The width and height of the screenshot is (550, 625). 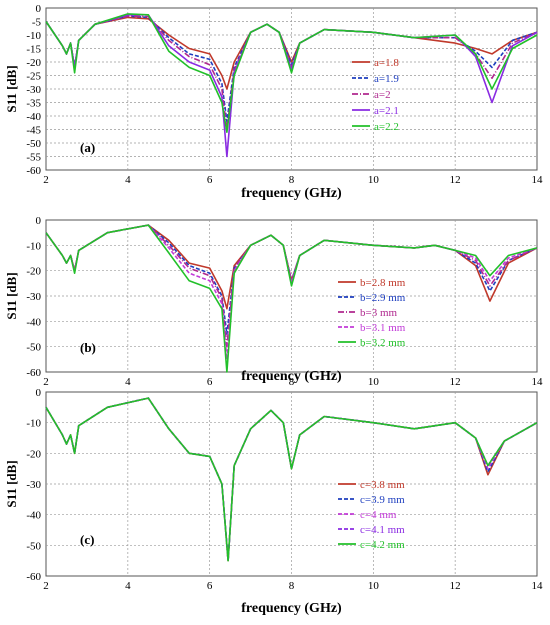 What do you see at coordinates (37, 23) in the screenshot?
I see `y-tick-label: -5` at bounding box center [37, 23].